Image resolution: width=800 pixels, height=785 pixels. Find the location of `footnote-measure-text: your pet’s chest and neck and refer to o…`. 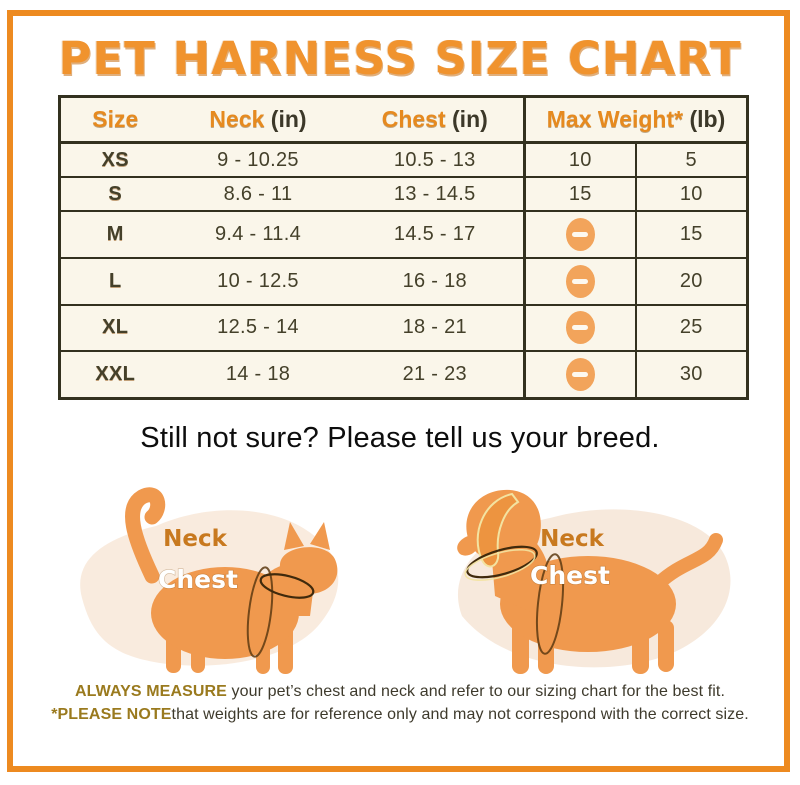

footnote-measure-text: your pet’s chest and neck and refer to o… is located at coordinates (475, 691).